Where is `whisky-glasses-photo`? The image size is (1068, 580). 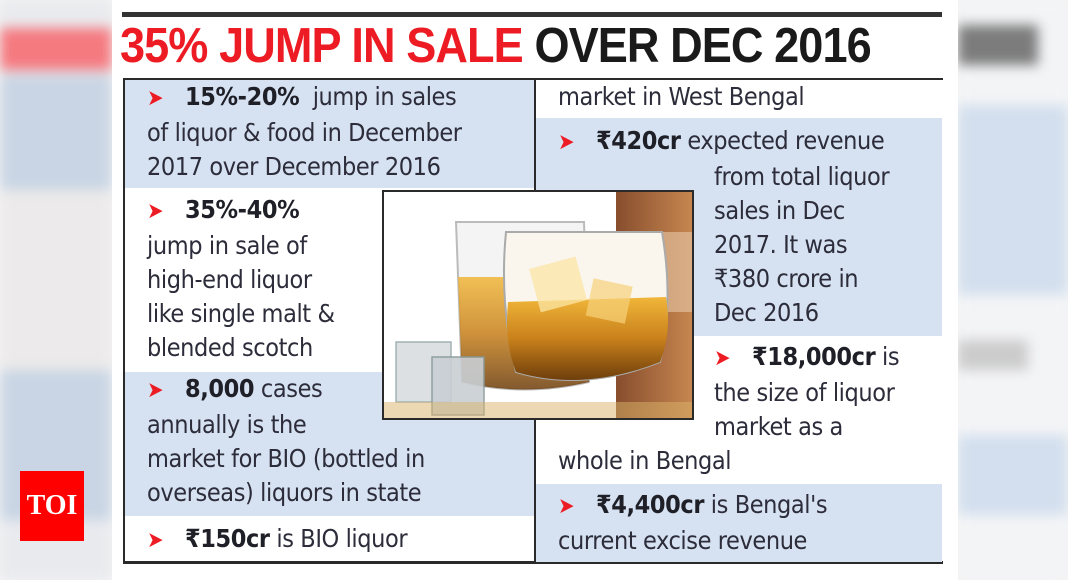
whisky-glasses-photo is located at coordinates (538, 305).